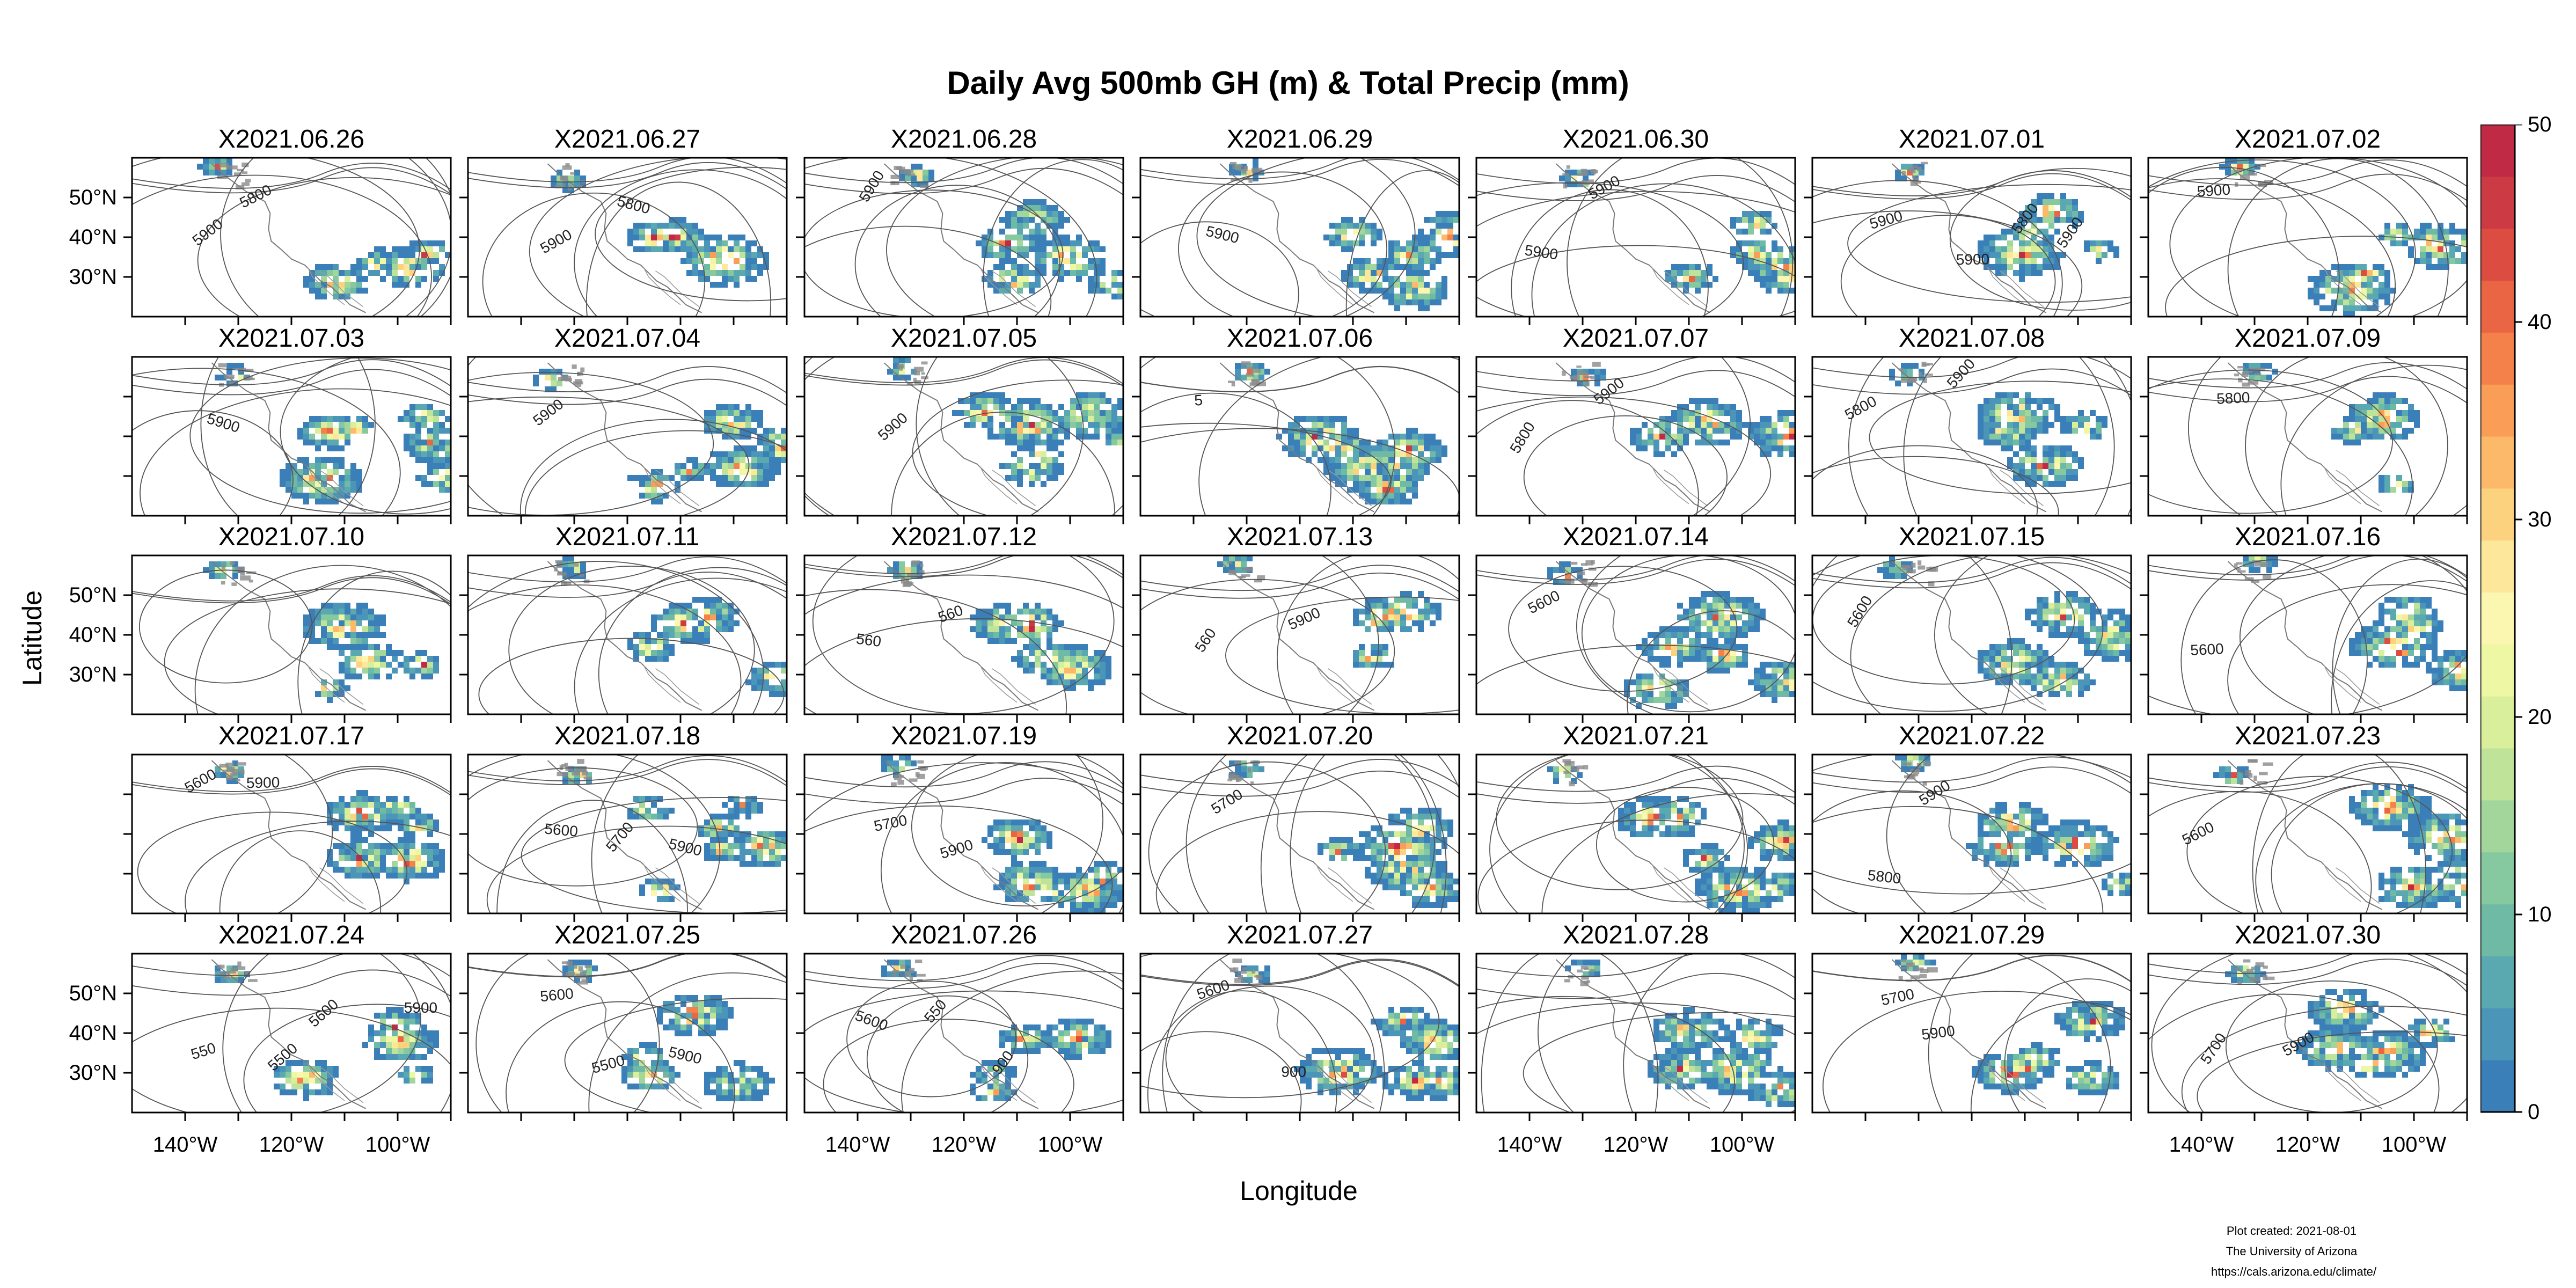 Image resolution: width=2576 pixels, height=1288 pixels. Describe the element at coordinates (1886, 219) in the screenshot. I see `contour-label: 5900` at that location.